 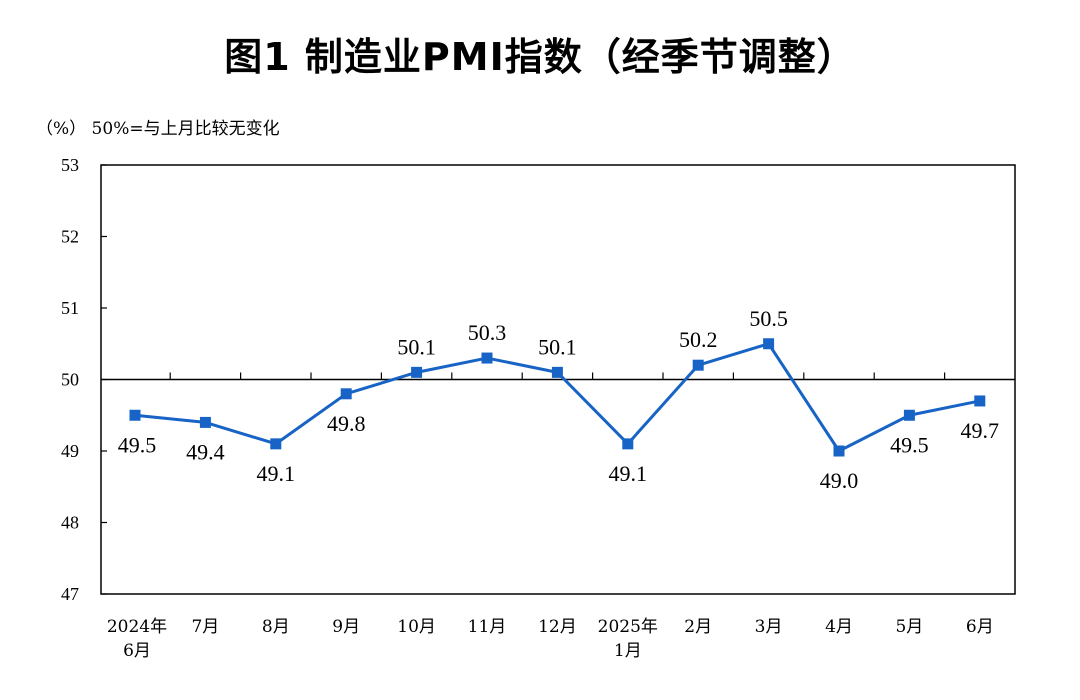 I want to click on x-tick-label: 2025年 1月, so click(x=628, y=639).